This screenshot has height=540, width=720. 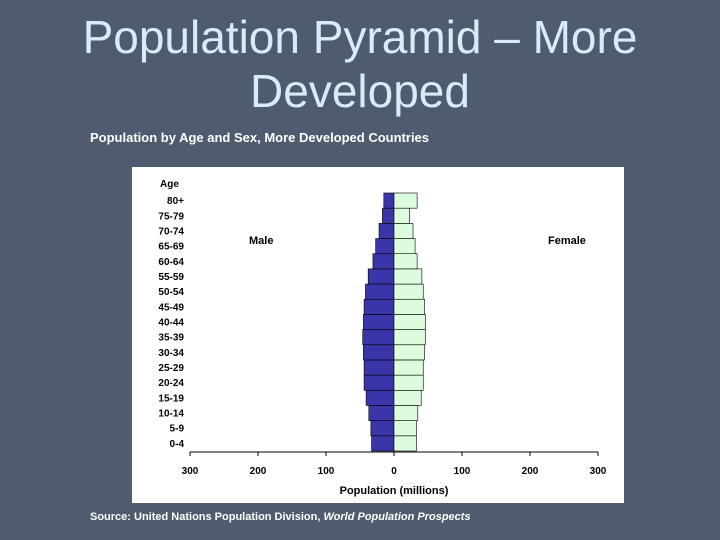 What do you see at coordinates (177, 429) in the screenshot?
I see `y-tick-label: 5-9` at bounding box center [177, 429].